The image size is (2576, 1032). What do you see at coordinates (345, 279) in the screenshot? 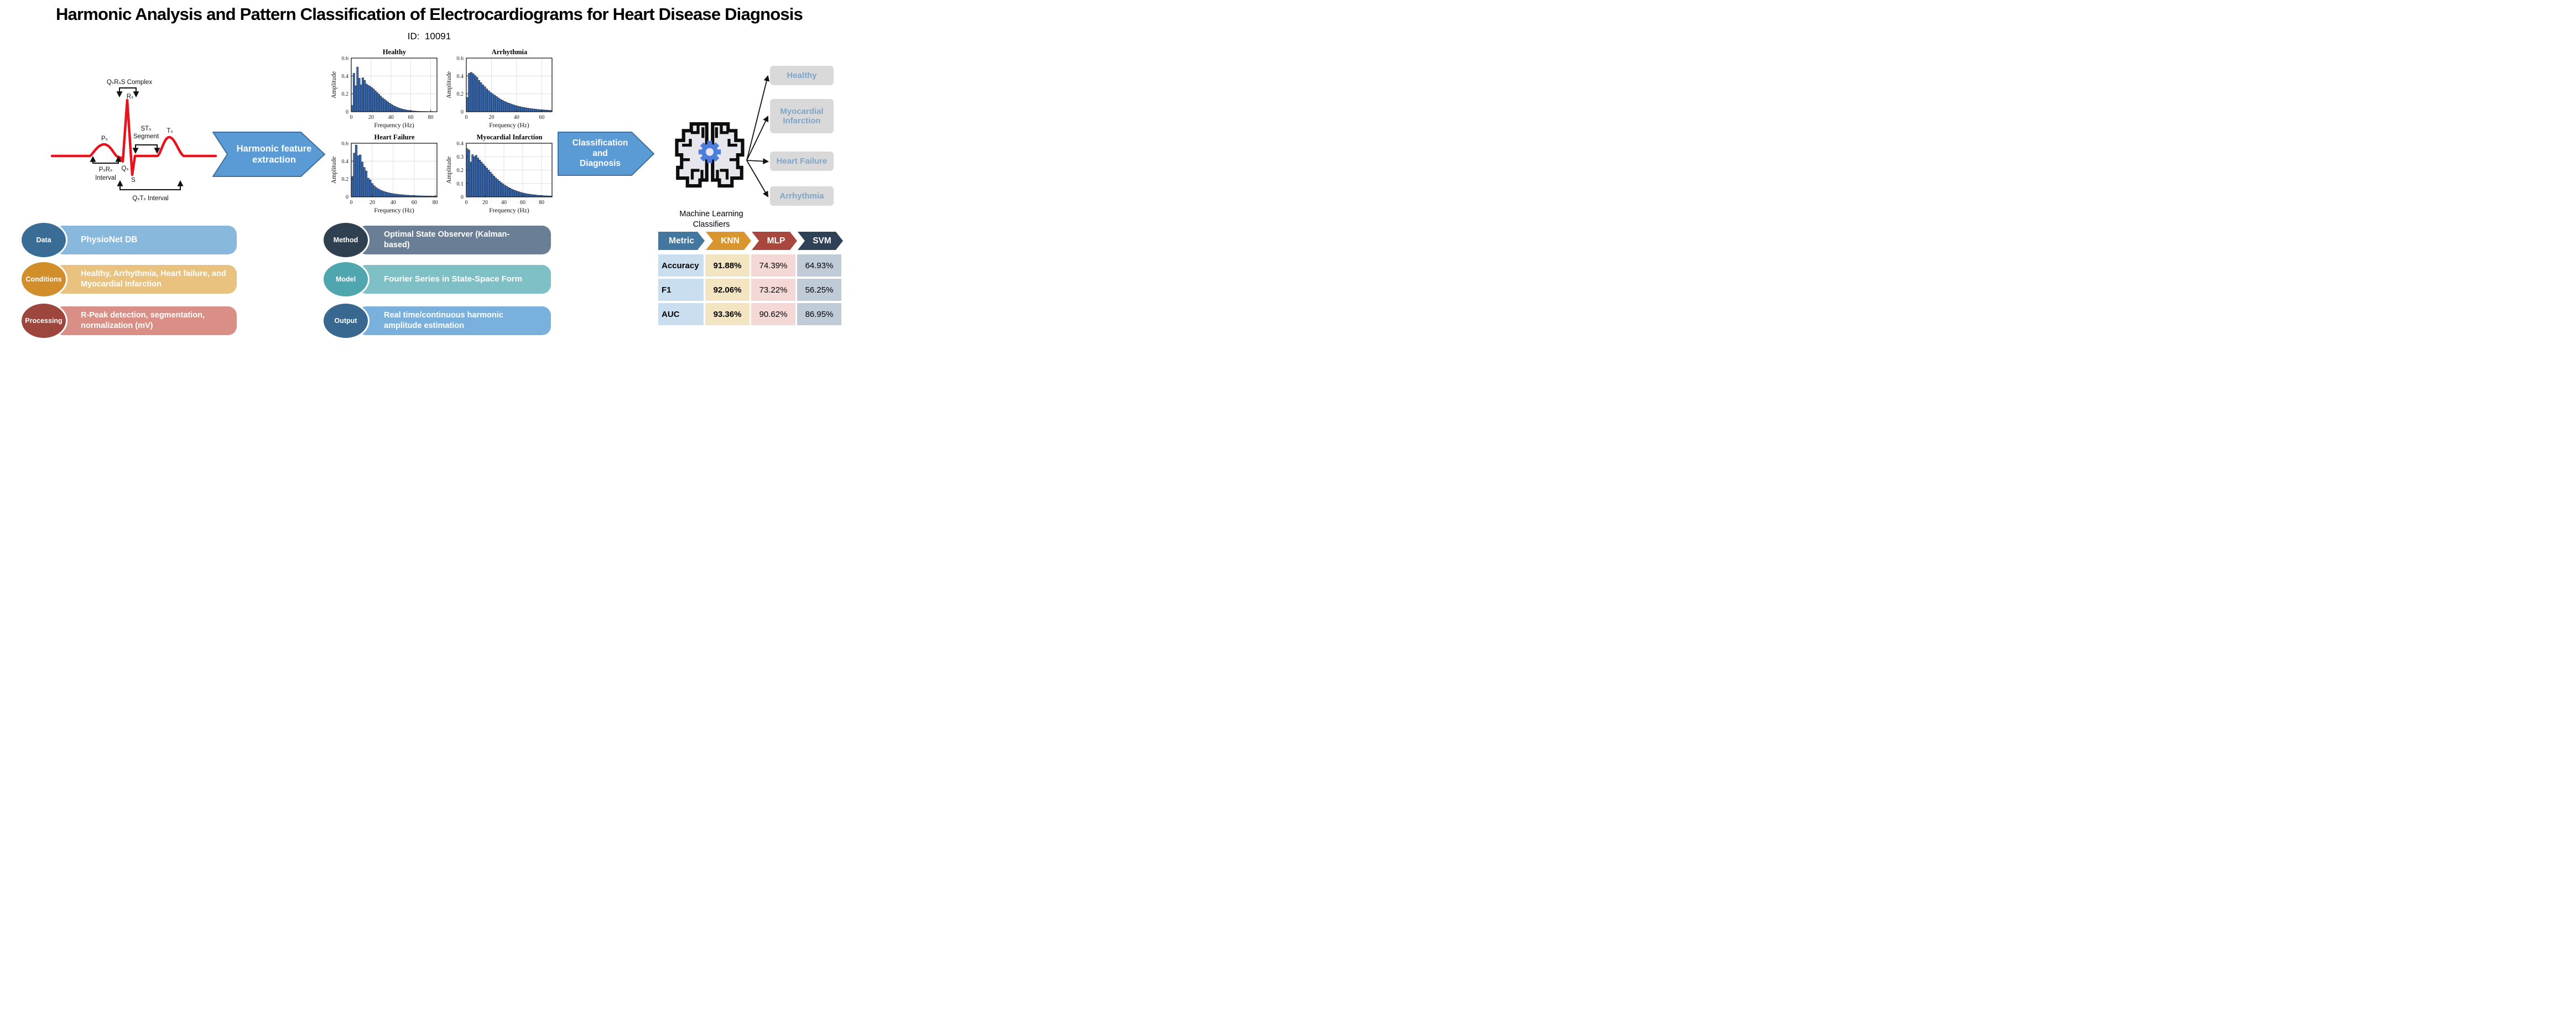
I see `badge-label: Model` at bounding box center [345, 279].